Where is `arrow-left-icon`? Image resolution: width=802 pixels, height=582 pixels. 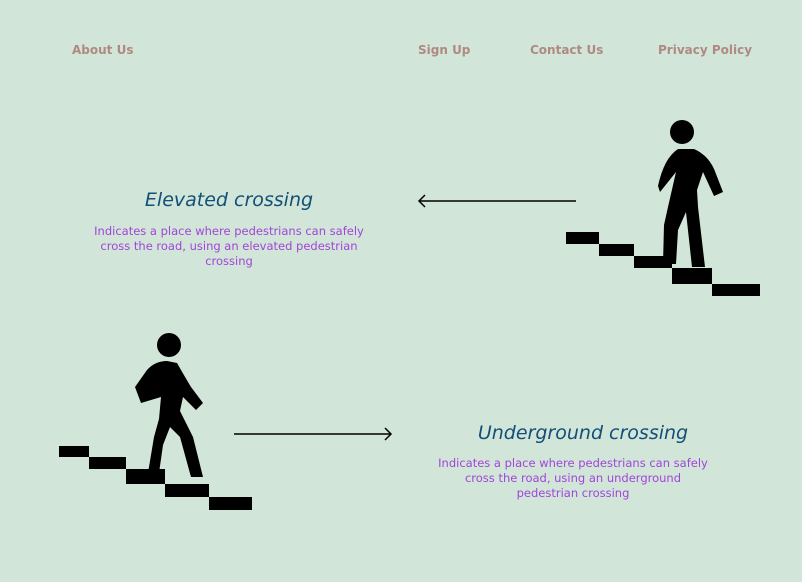 arrow-left-icon is located at coordinates (496, 201).